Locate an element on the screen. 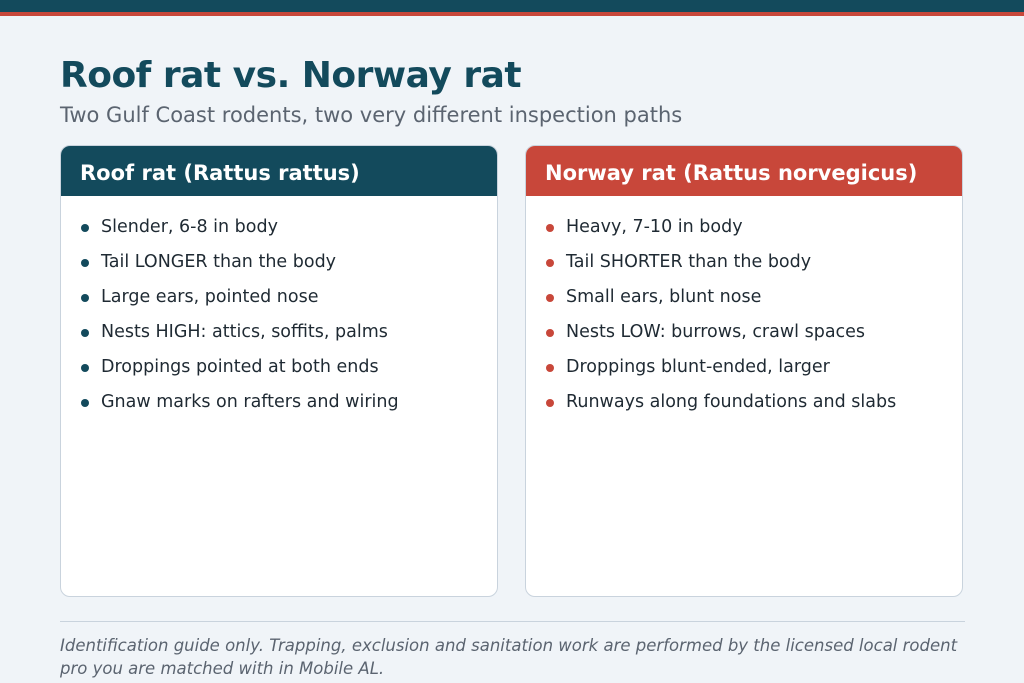  list-item: Droppings pointed at both ends is located at coordinates (289, 367).